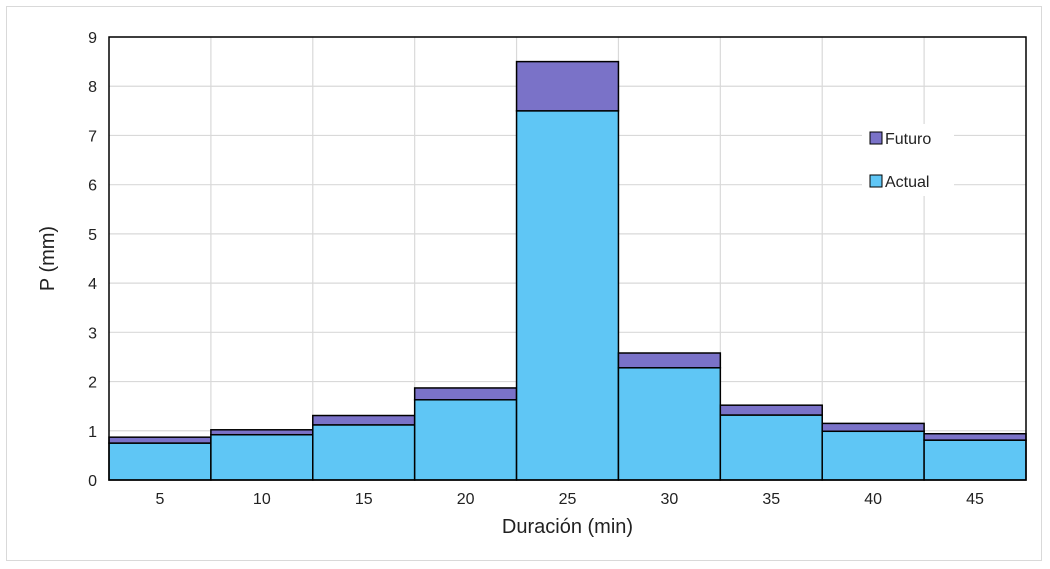 The height and width of the screenshot is (569, 1050). What do you see at coordinates (92, 136) in the screenshot?
I see `y-tick-label: 7` at bounding box center [92, 136].